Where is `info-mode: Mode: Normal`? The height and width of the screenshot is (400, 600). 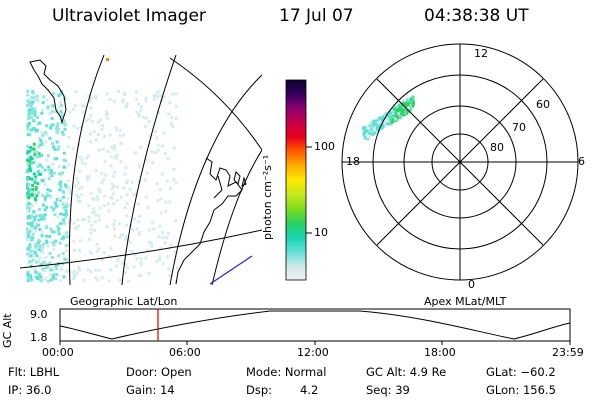
info-mode: Mode: Normal is located at coordinates (286, 372).